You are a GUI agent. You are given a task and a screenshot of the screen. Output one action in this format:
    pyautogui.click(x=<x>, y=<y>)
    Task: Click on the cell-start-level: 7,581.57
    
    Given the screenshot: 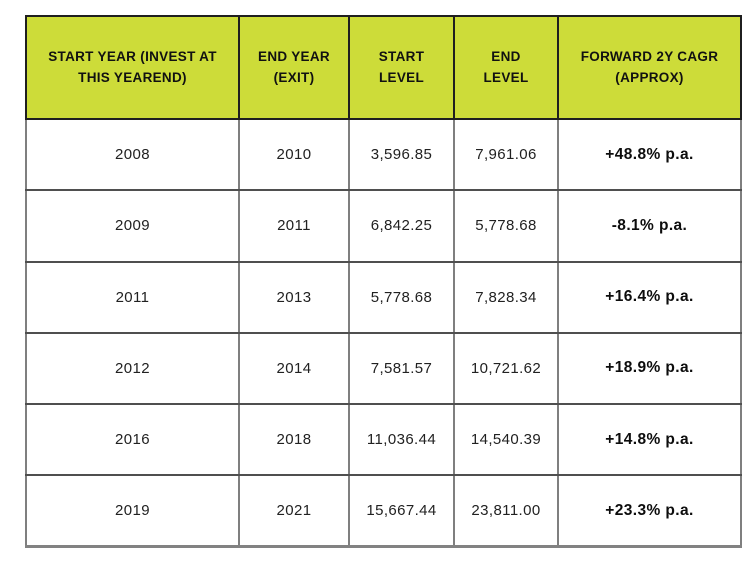 What is the action you would take?
    pyautogui.click(x=401, y=368)
    